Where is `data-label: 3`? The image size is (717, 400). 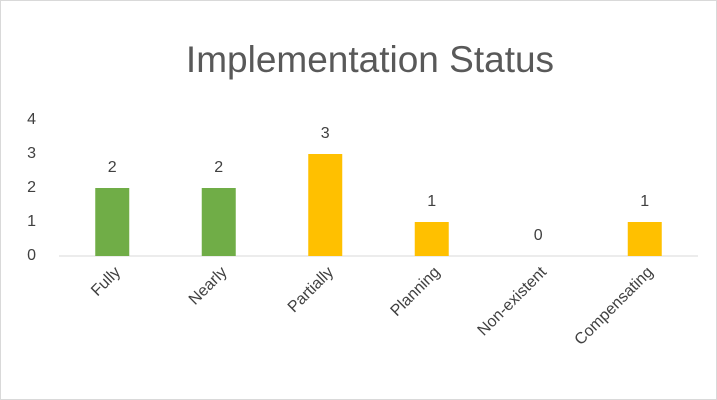
data-label: 3 is located at coordinates (325, 133).